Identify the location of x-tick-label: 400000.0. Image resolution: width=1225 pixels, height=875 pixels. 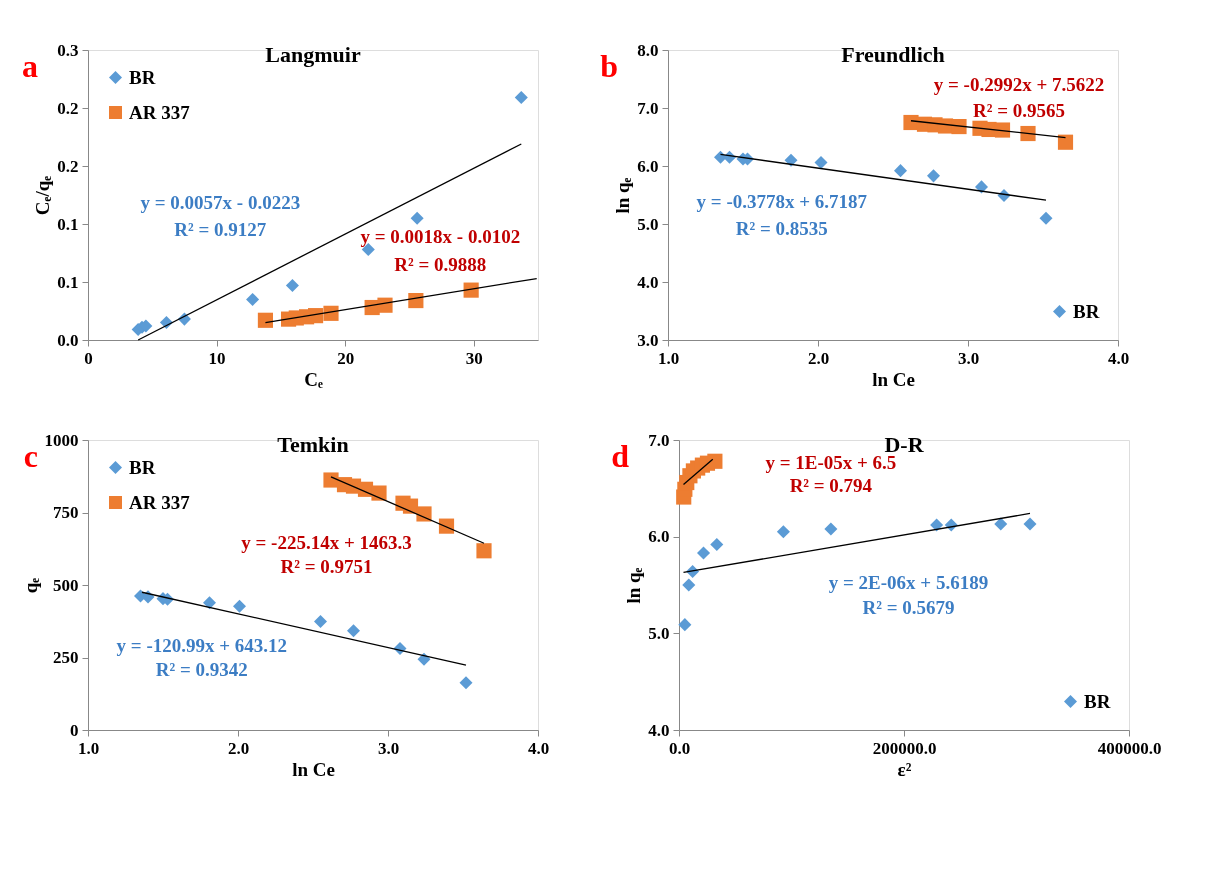
(1129, 748).